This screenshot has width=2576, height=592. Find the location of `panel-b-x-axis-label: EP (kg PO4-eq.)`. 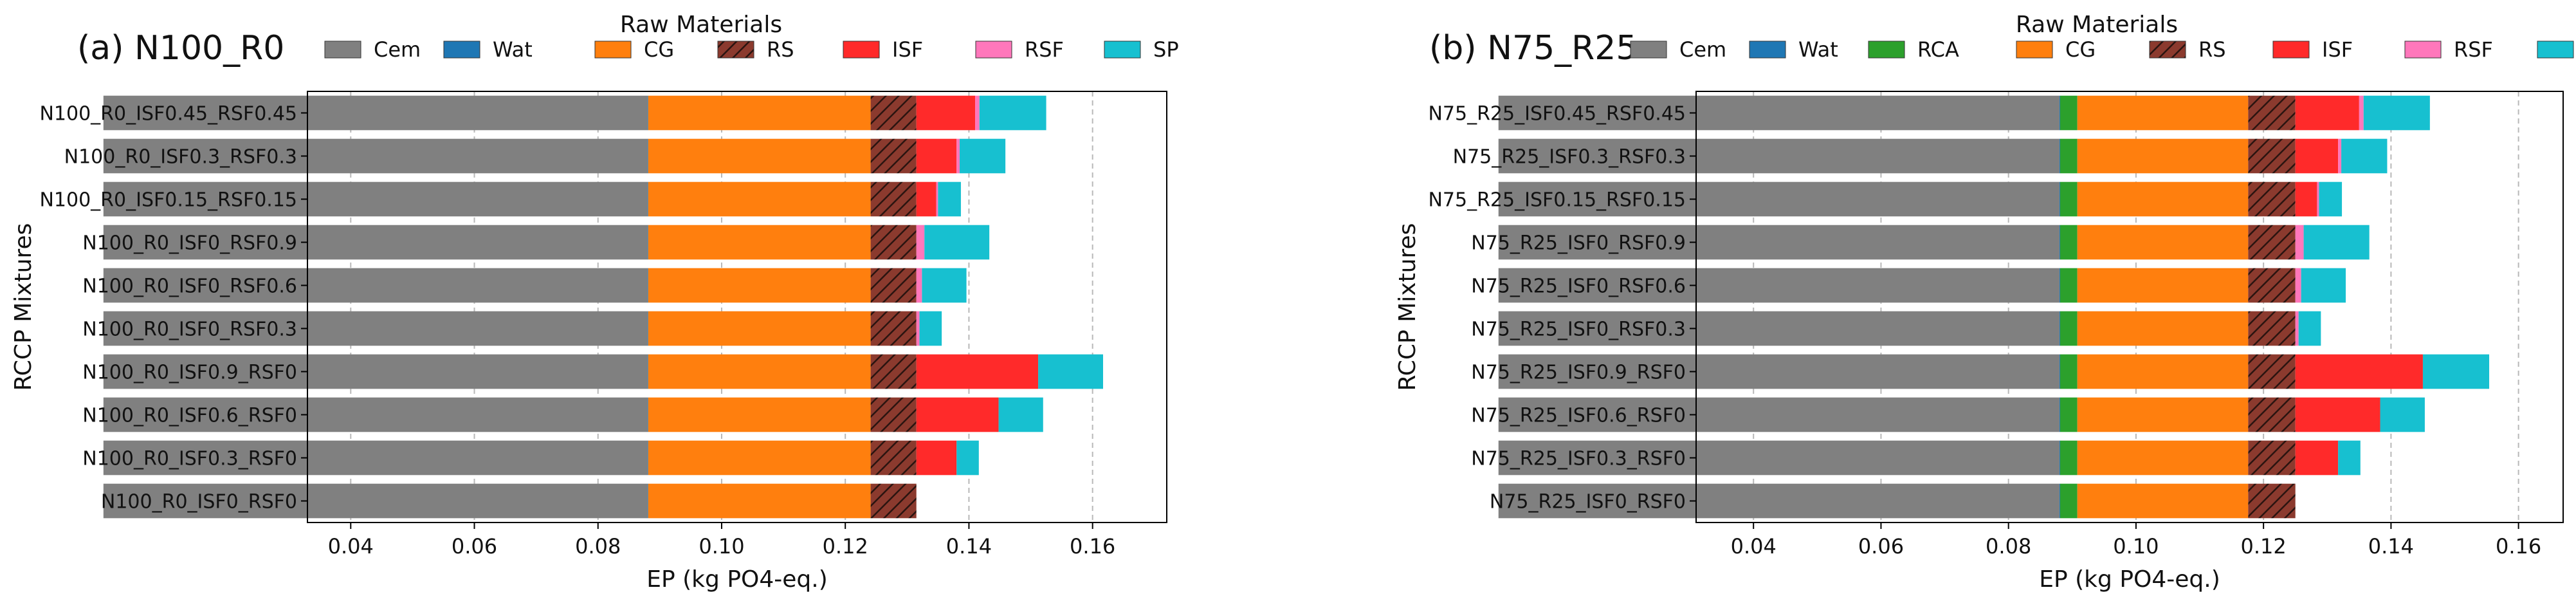

panel-b-x-axis-label: EP (kg PO4-eq.) is located at coordinates (2129, 579).